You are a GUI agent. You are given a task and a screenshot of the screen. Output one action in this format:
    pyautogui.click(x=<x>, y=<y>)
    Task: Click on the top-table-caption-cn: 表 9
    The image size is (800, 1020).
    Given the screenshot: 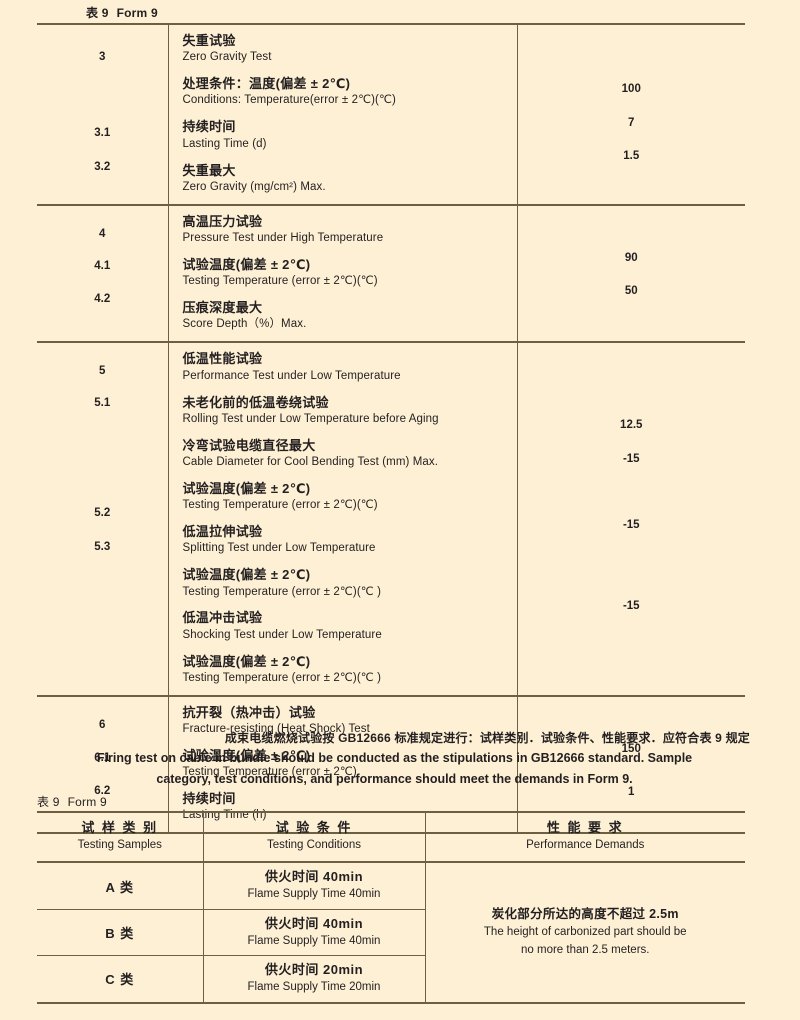 What is the action you would take?
    pyautogui.click(x=97, y=13)
    